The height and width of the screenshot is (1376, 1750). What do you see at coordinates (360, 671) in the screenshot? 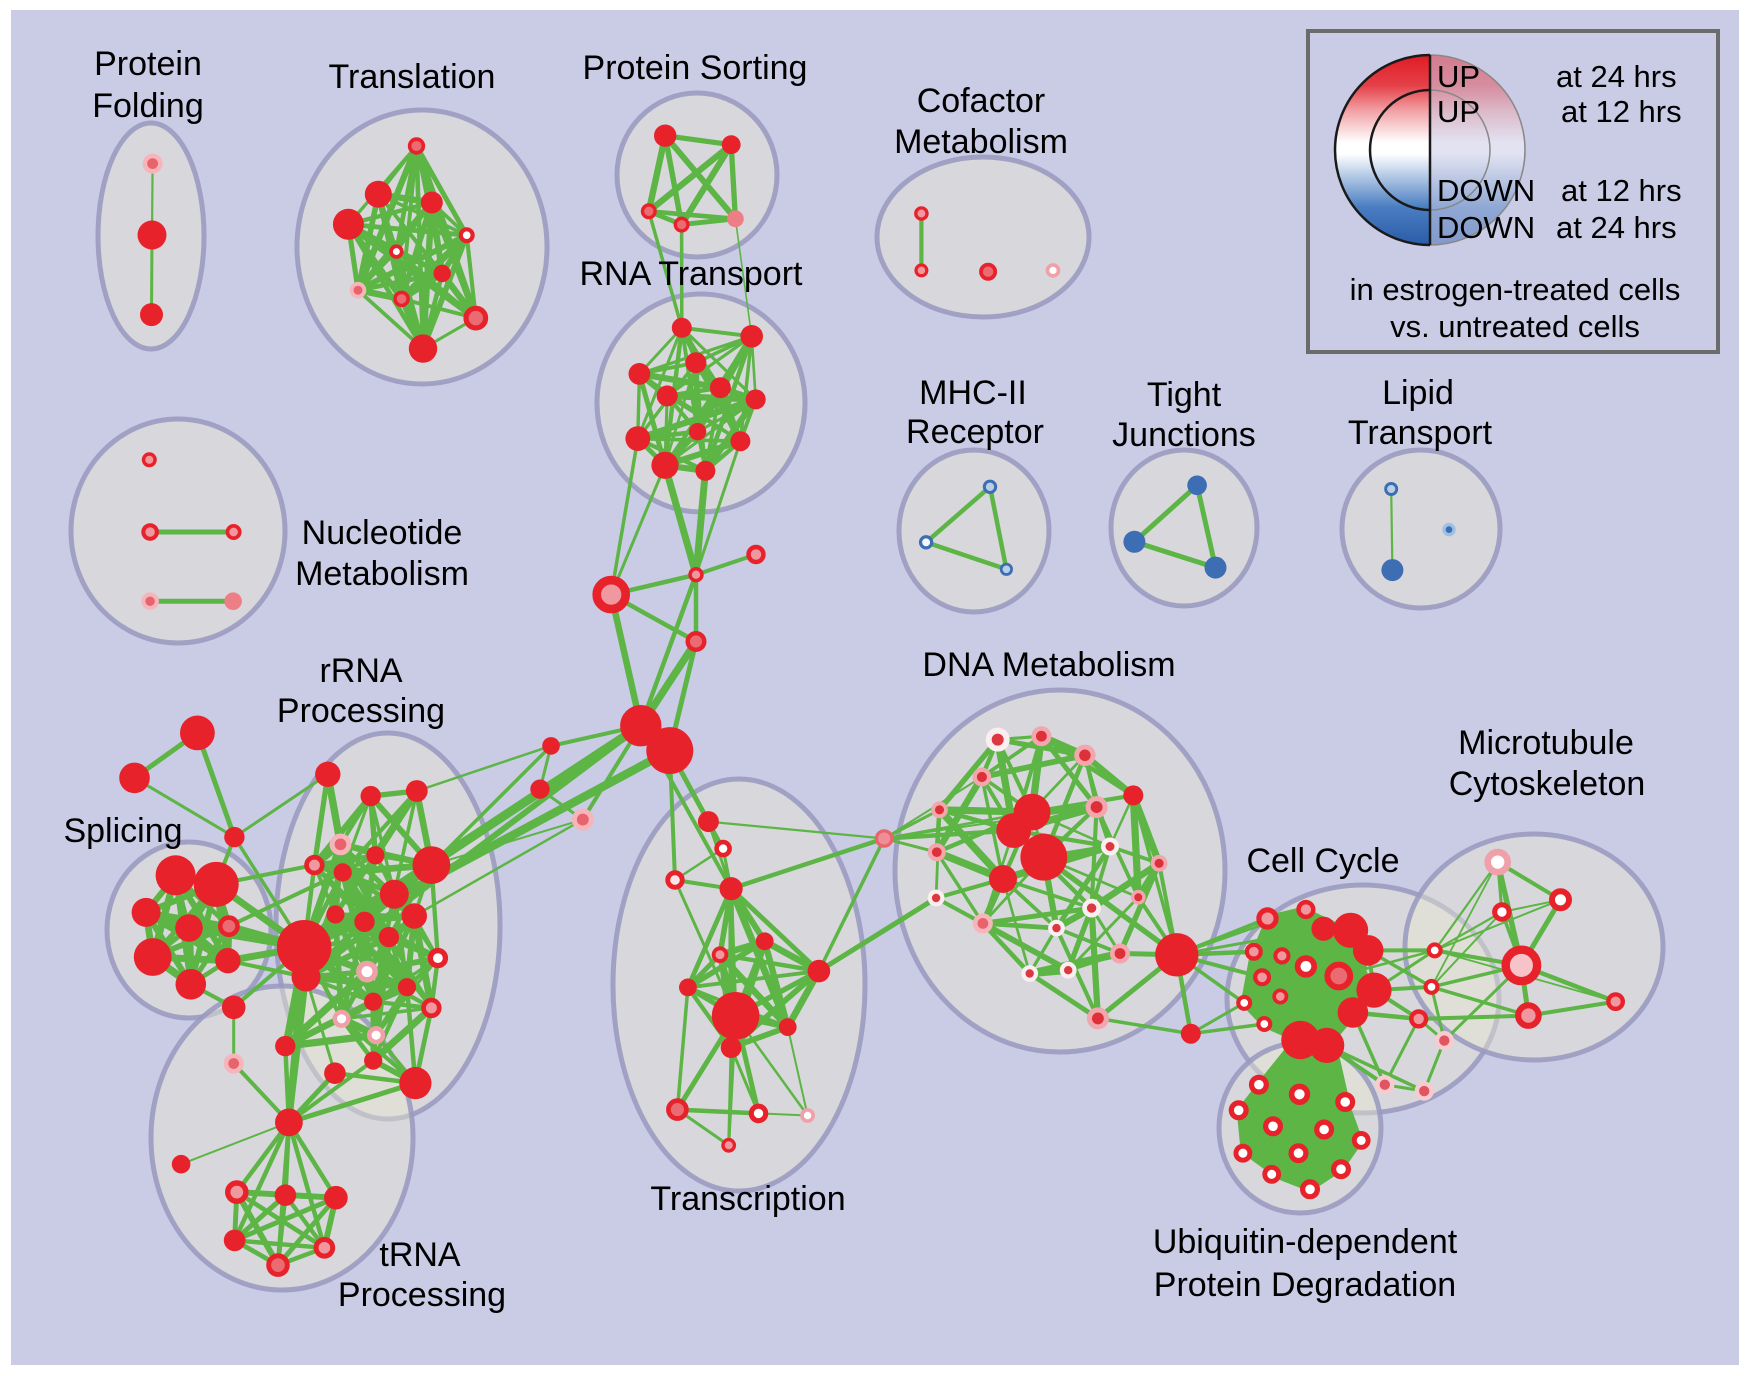
I see `svg-text: rRNA` at bounding box center [360, 671].